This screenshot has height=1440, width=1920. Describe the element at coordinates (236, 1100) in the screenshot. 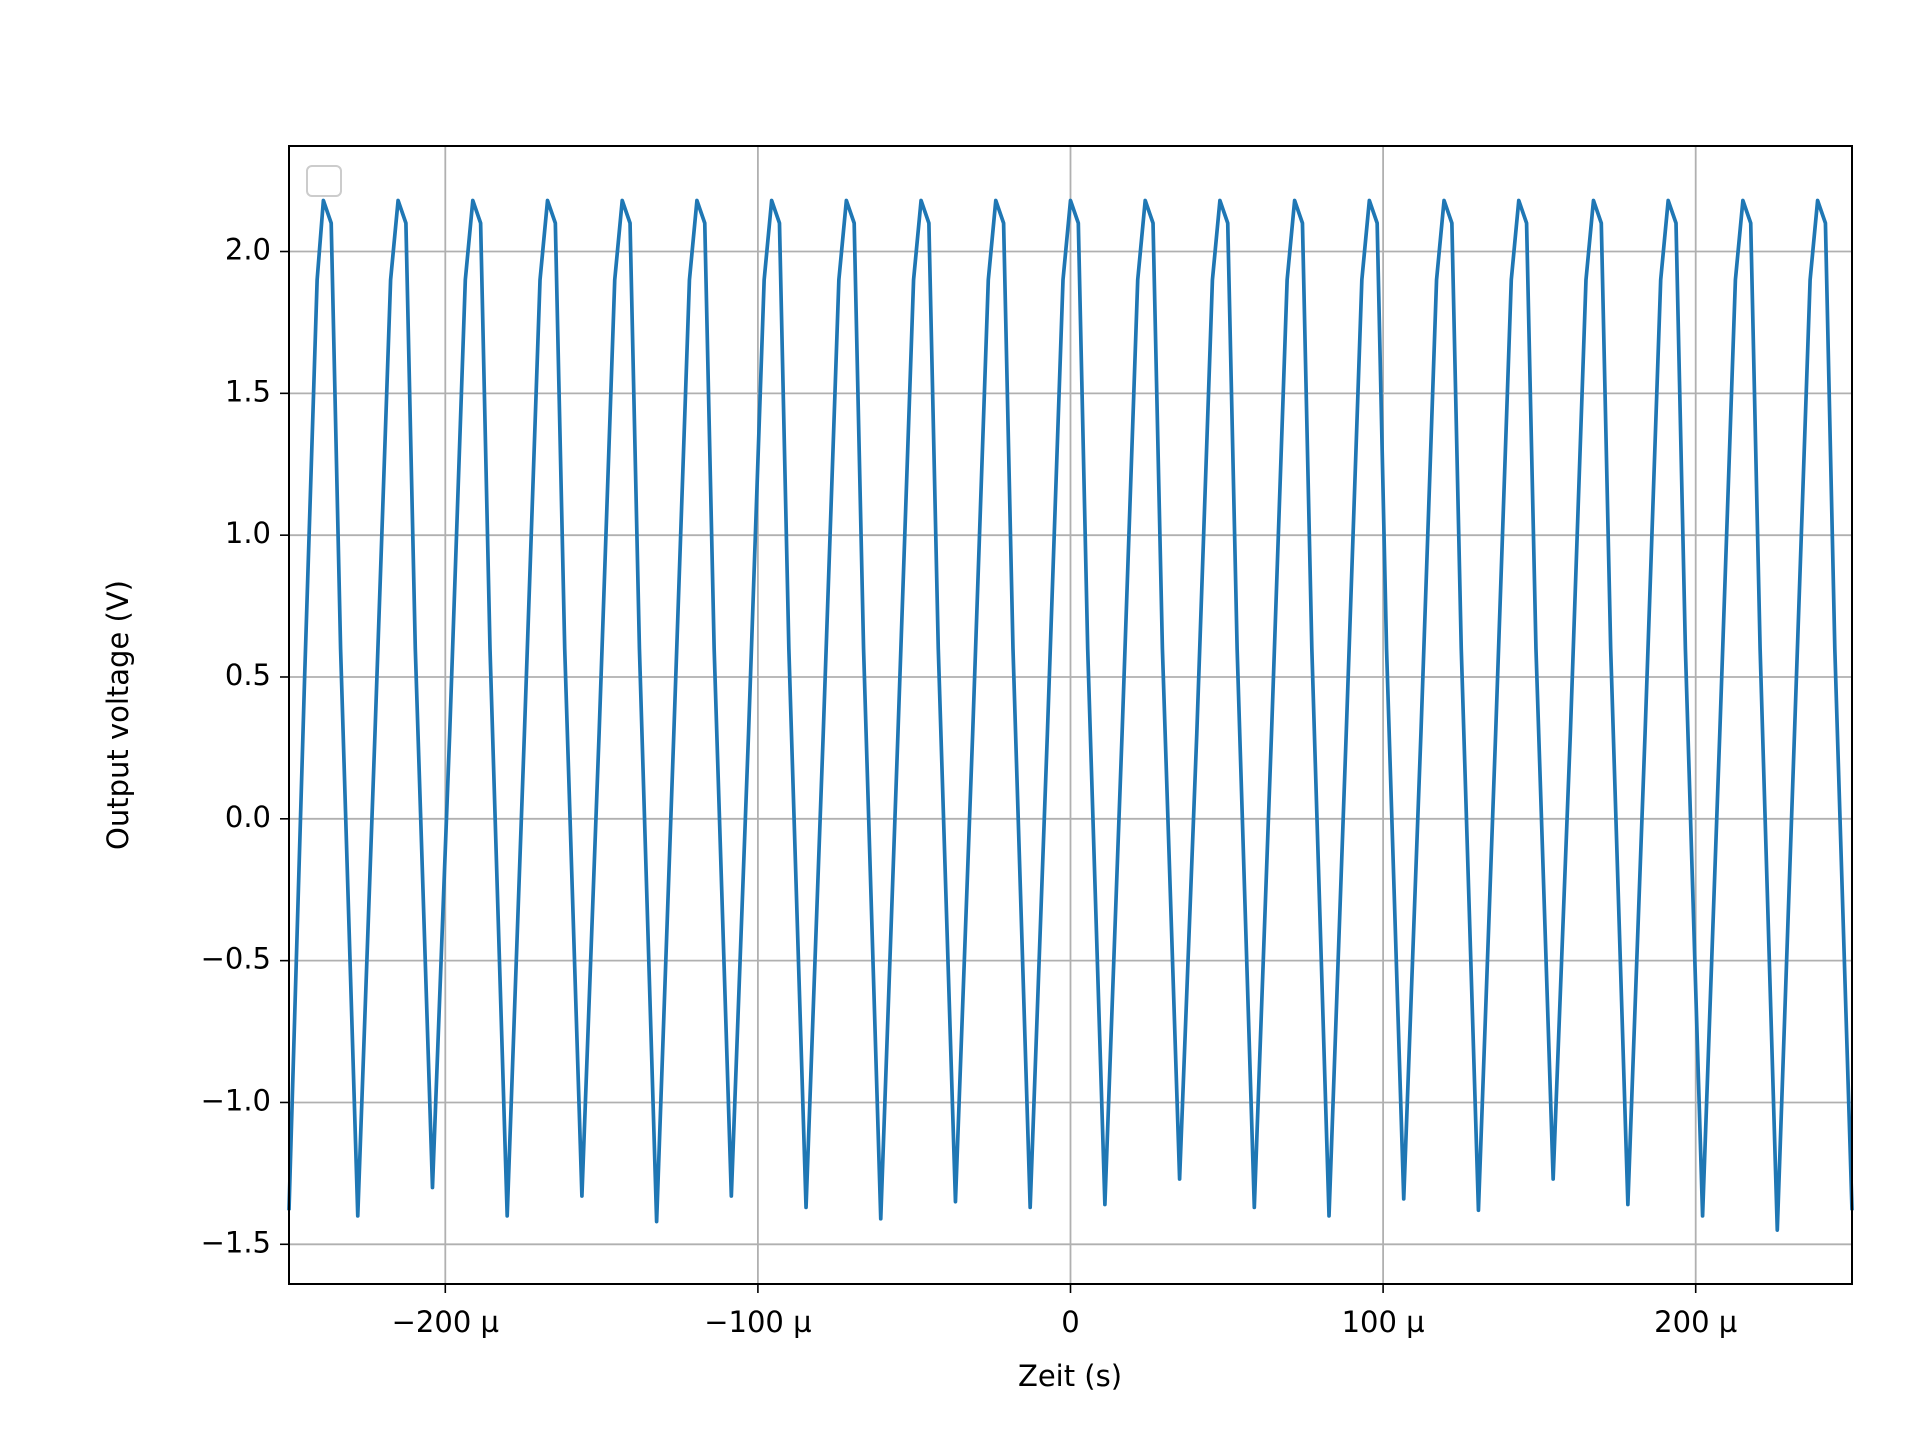

I see `y-tick-label: −1.0` at that location.